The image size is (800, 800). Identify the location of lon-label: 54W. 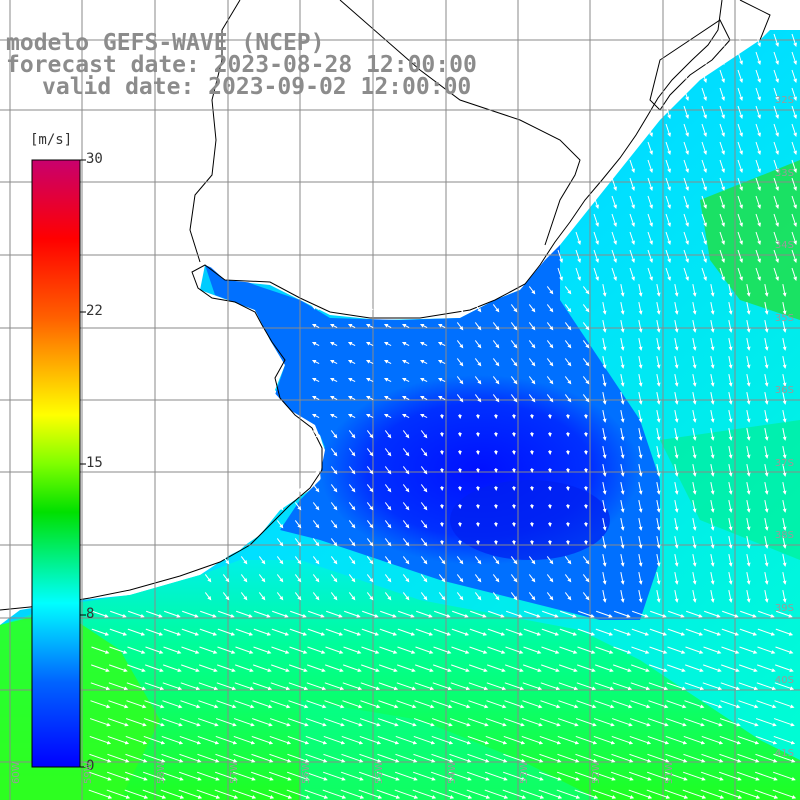
(452, 772).